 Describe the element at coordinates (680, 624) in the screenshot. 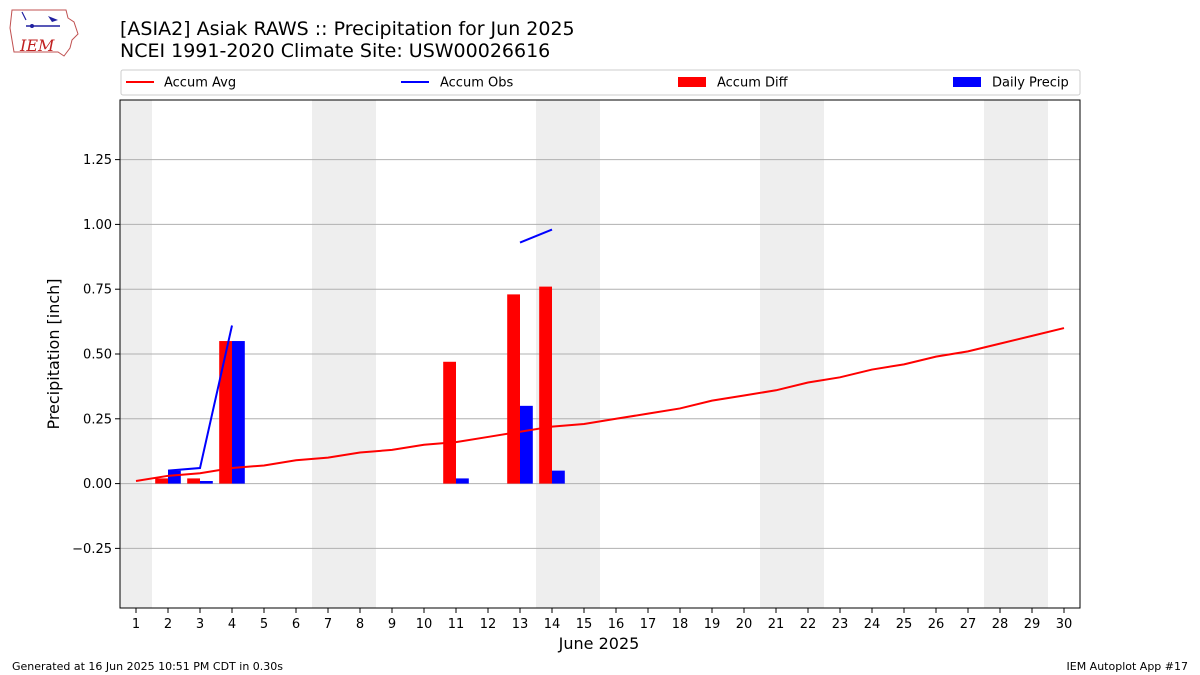

I see `x-tick-label: 18` at that location.